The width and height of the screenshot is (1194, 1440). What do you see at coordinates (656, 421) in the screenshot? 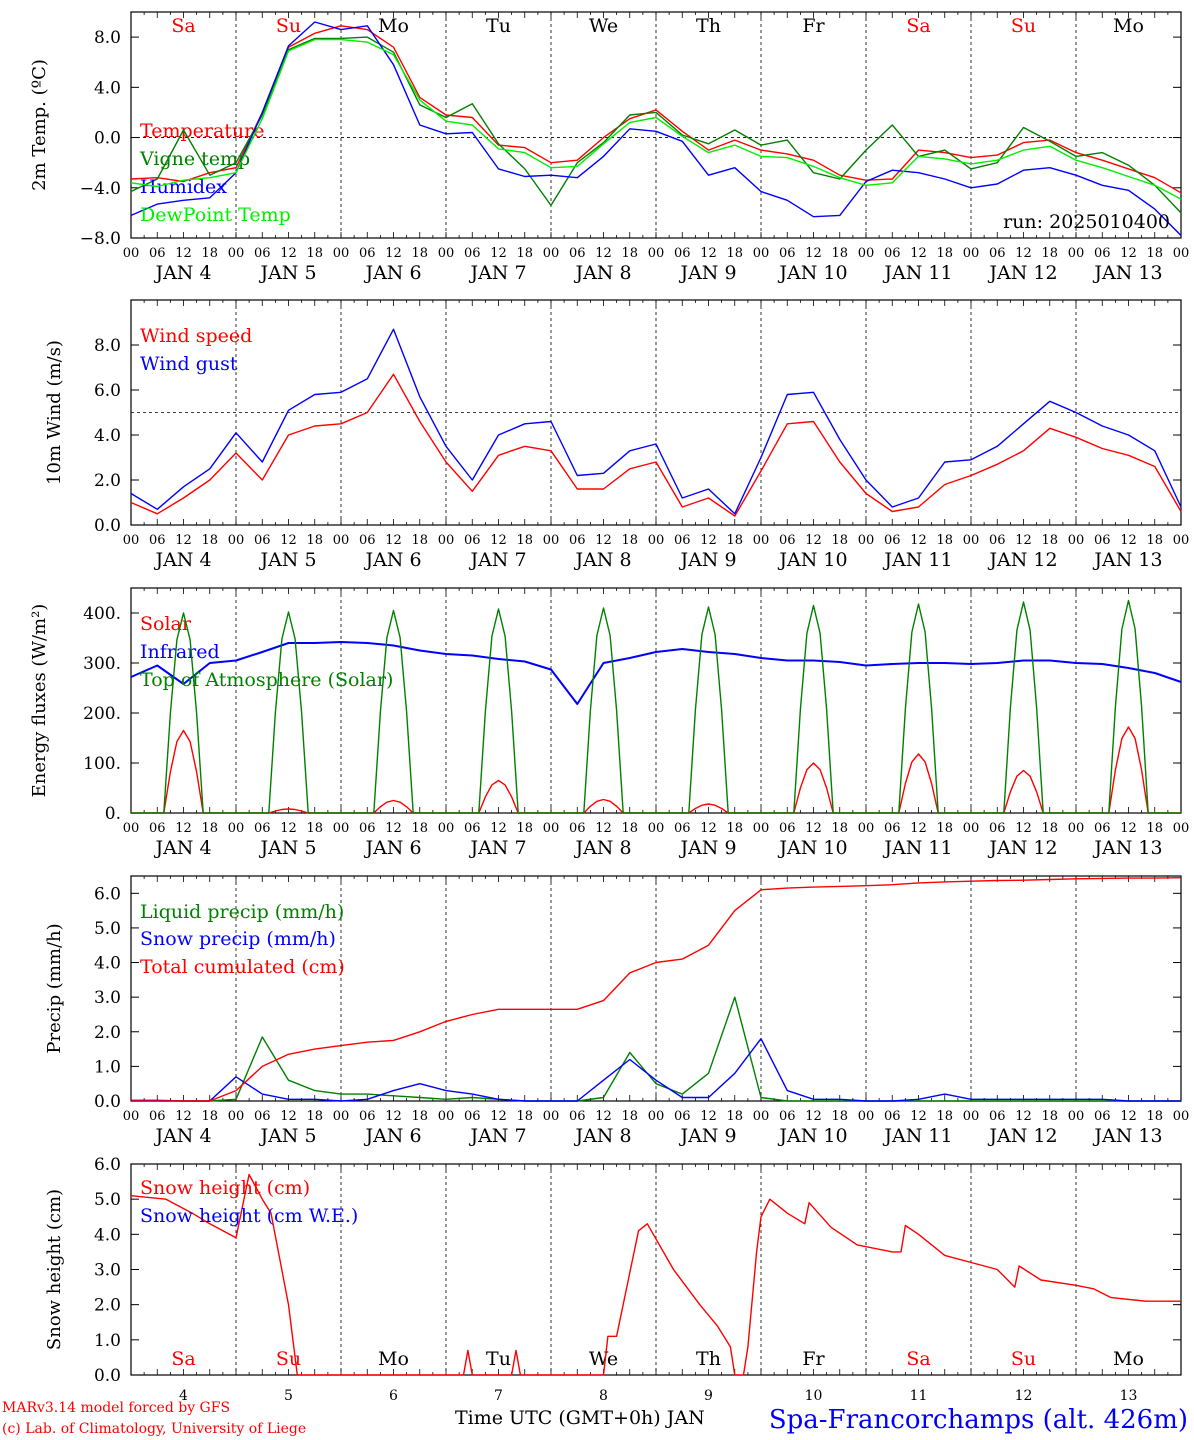
I see `series-line-wind-gust` at bounding box center [656, 421].